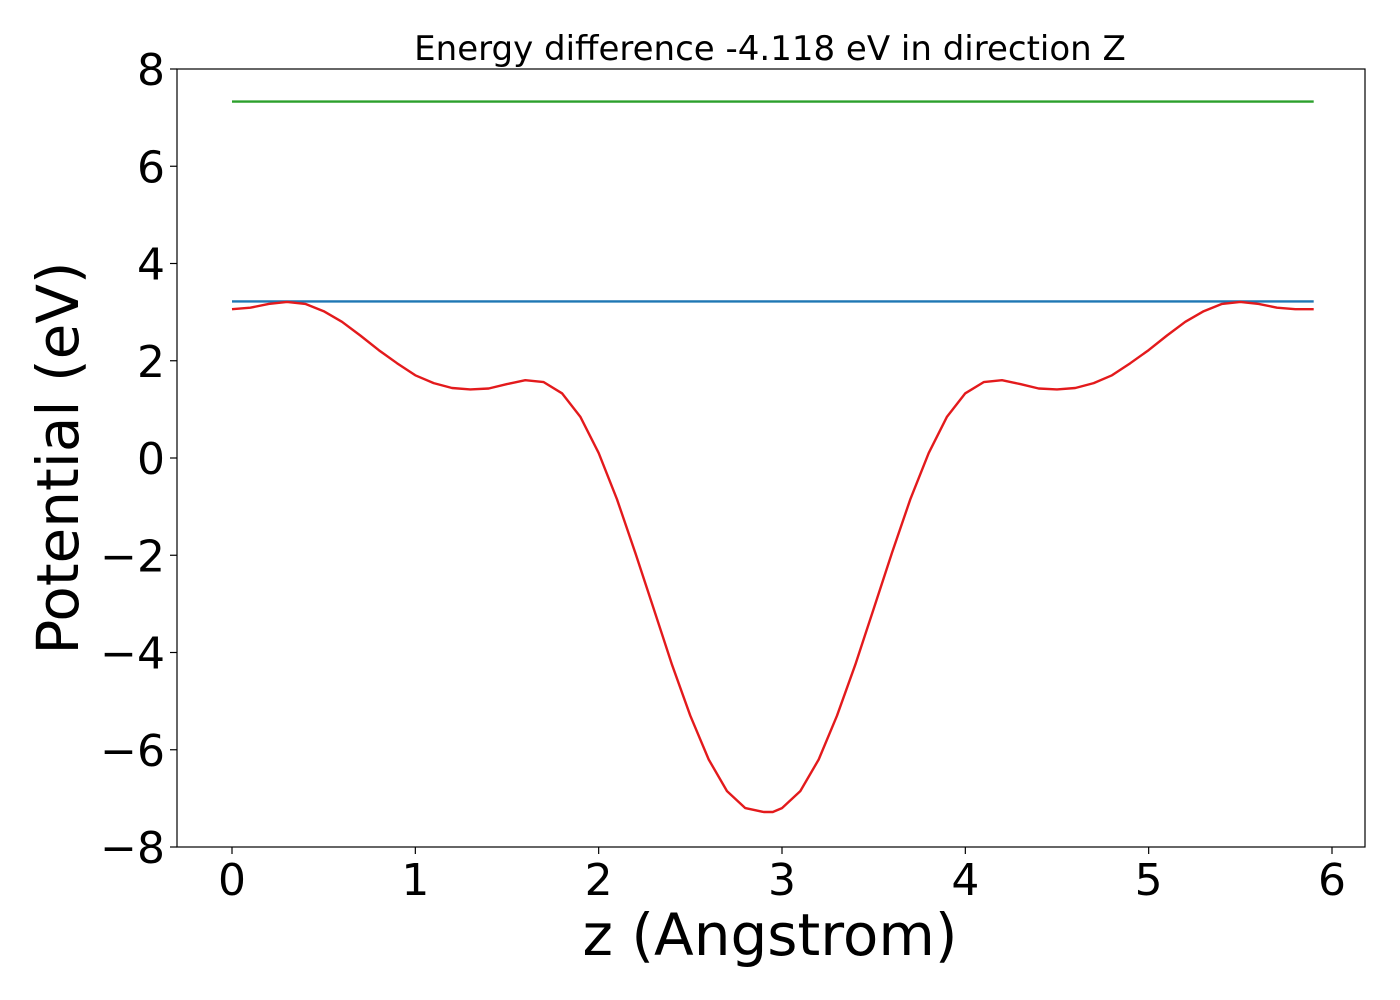 Image resolution: width=1400 pixels, height=1000 pixels. Describe the element at coordinates (151, 70) in the screenshot. I see `y-tick-label: 8` at that location.